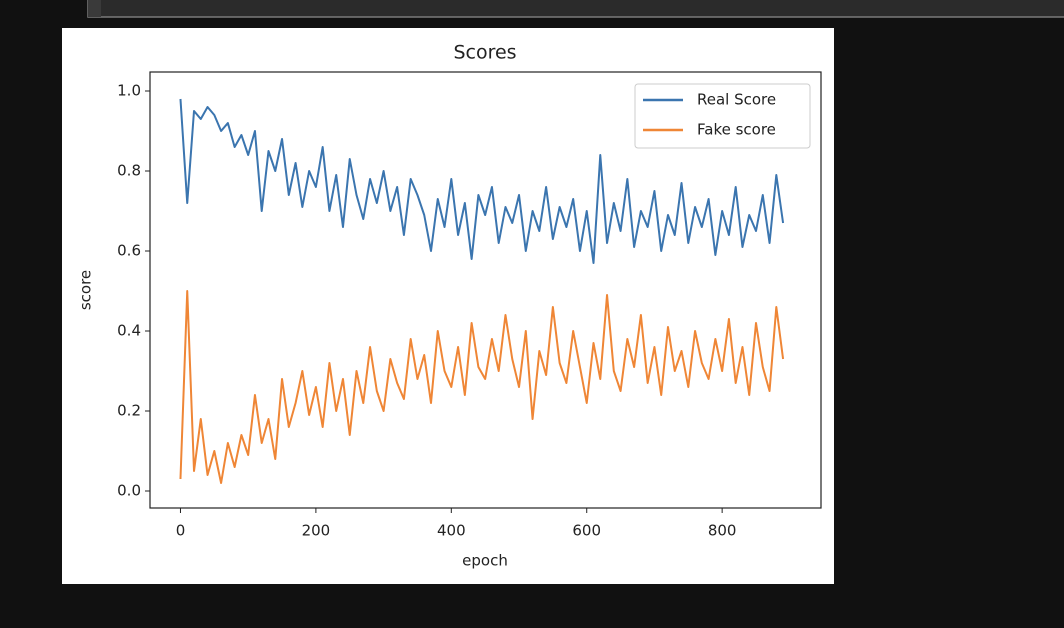 The width and height of the screenshot is (1064, 628). Describe the element at coordinates (736, 100) in the screenshot. I see `legend-label: Real Score` at that location.